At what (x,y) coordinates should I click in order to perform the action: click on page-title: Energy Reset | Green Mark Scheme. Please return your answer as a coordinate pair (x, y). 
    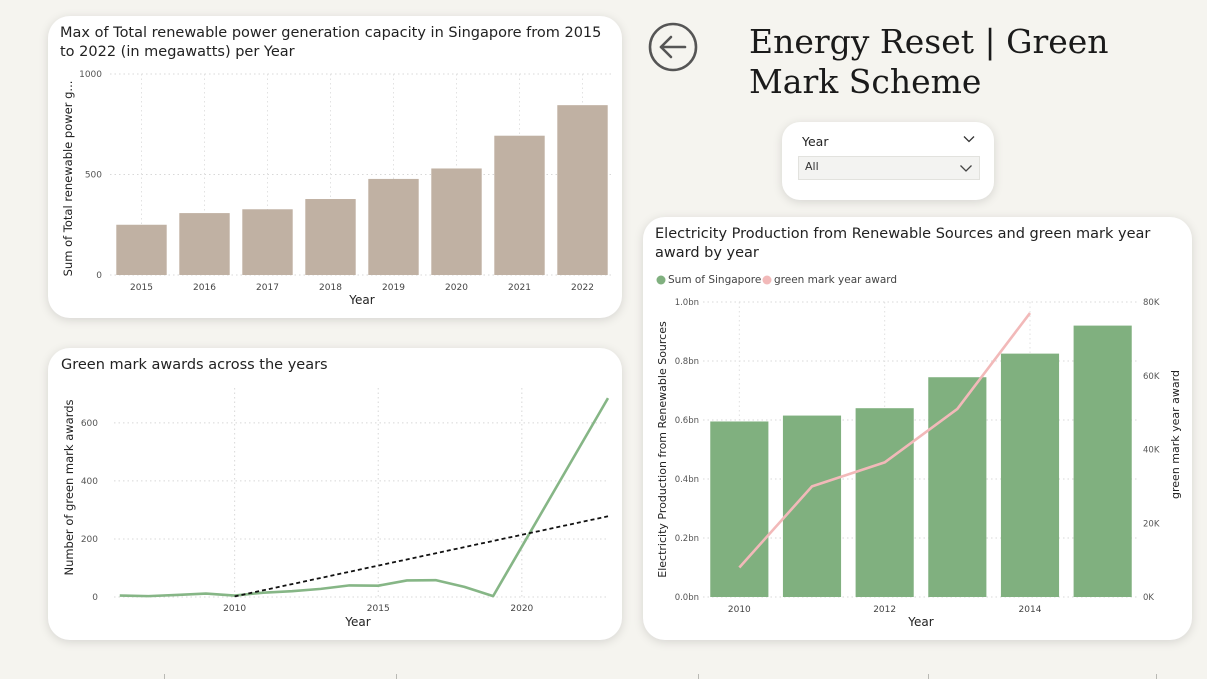
    Looking at the image, I should click on (929, 61).